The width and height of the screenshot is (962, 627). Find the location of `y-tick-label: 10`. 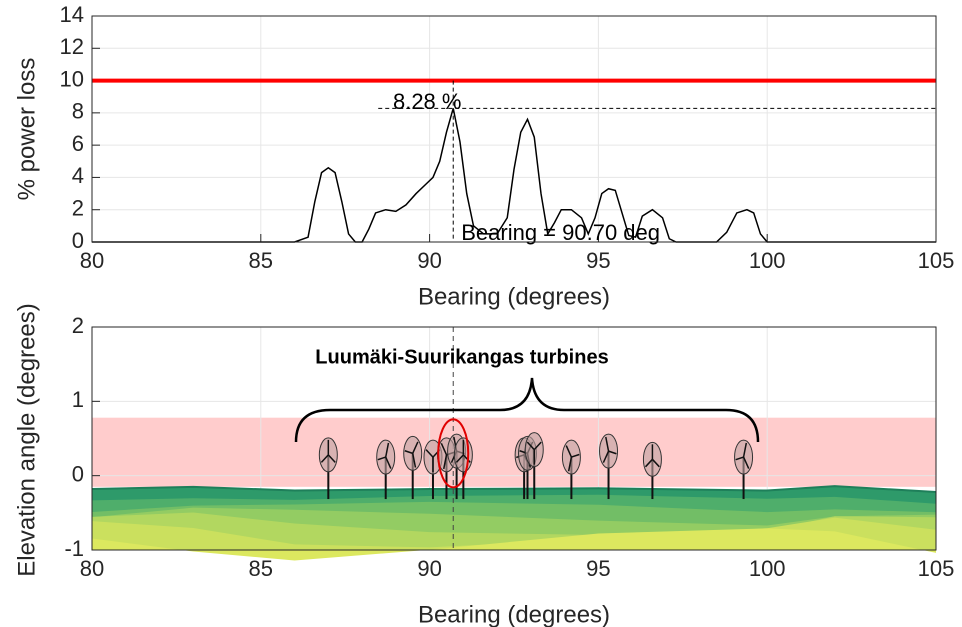

y-tick-label: 10 is located at coordinates (72, 78).